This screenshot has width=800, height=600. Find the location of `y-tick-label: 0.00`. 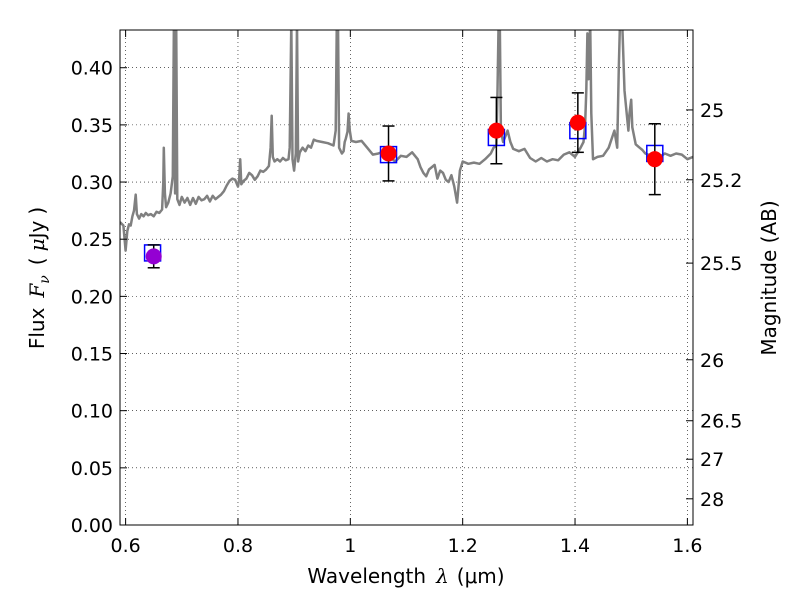

y-tick-label: 0.00 is located at coordinates (92, 526).